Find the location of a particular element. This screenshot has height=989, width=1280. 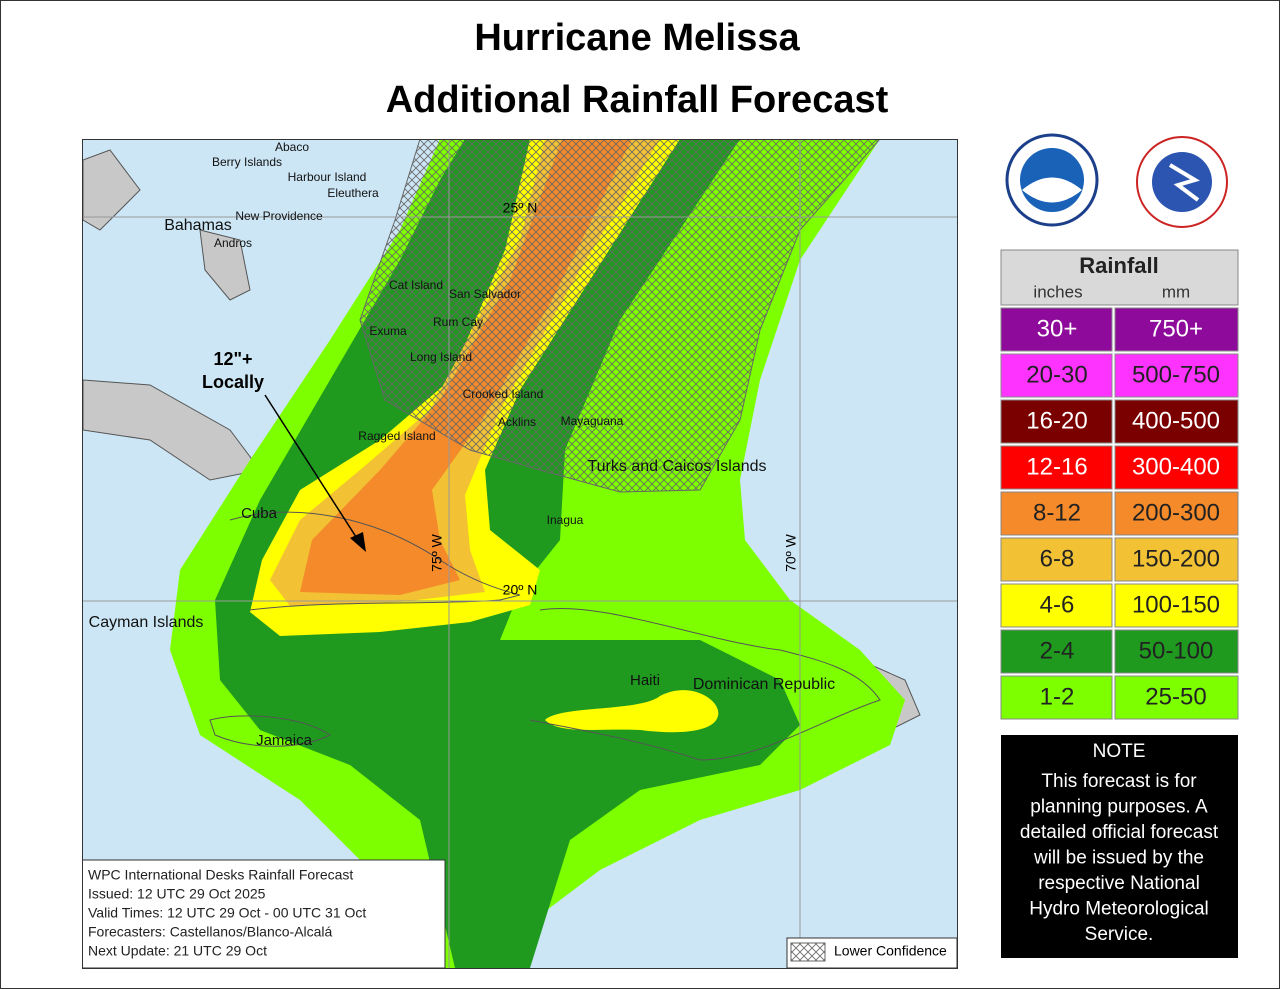

place-label: Bahamas is located at coordinates (198, 225).